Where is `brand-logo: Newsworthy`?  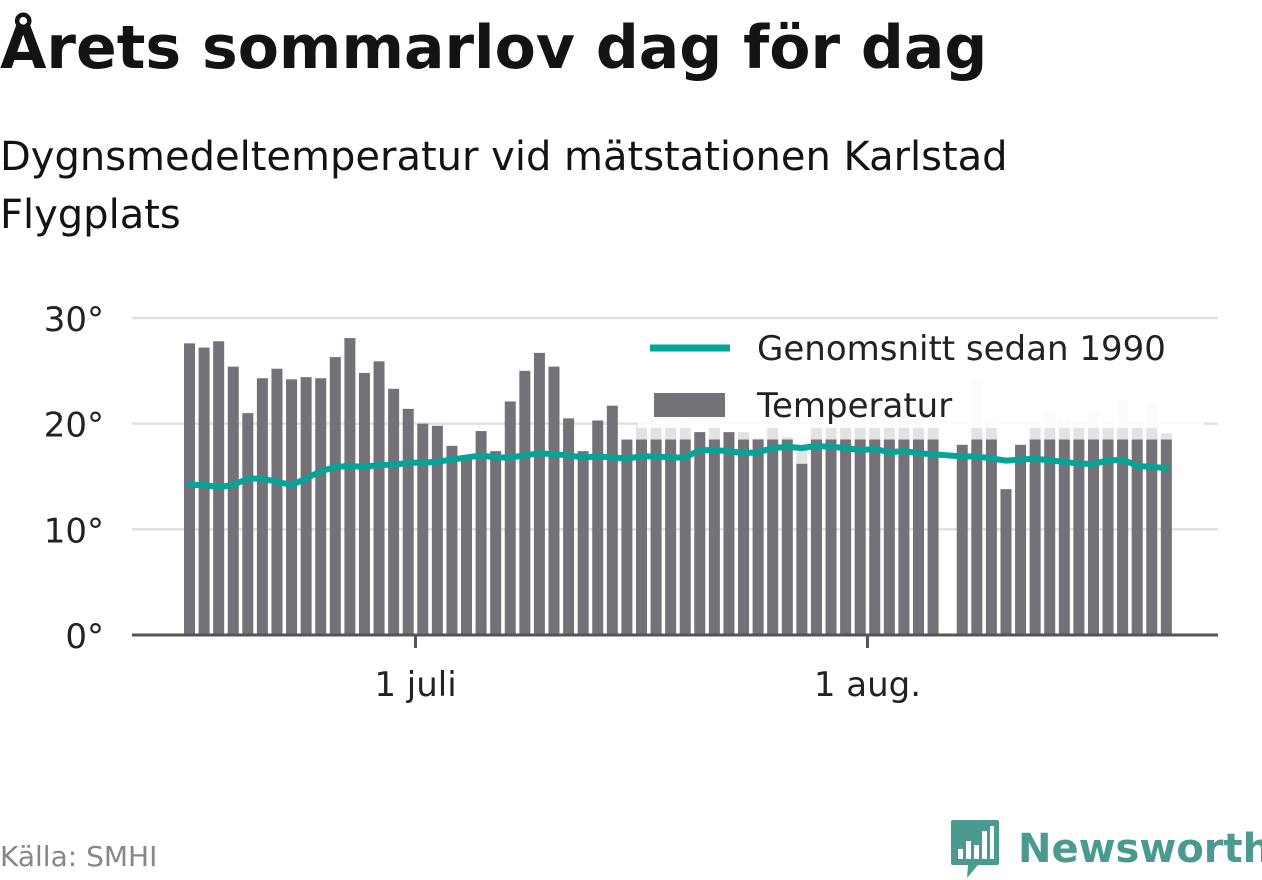 brand-logo: Newsworthy is located at coordinates (1106, 849).